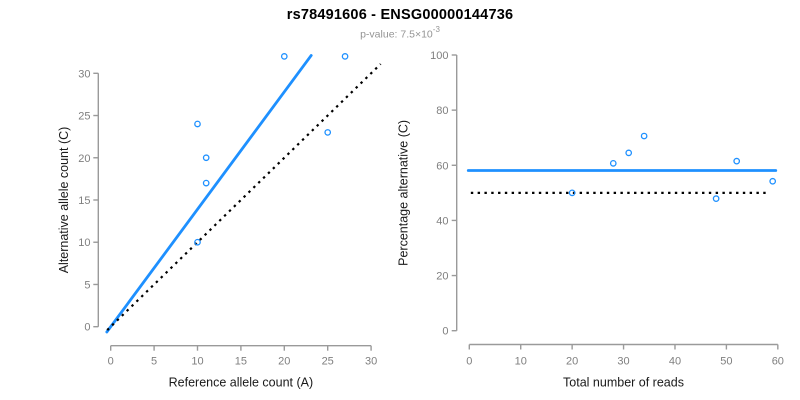 This screenshot has width=800, height=400. I want to click on x-tick-label: 50, so click(726, 362).